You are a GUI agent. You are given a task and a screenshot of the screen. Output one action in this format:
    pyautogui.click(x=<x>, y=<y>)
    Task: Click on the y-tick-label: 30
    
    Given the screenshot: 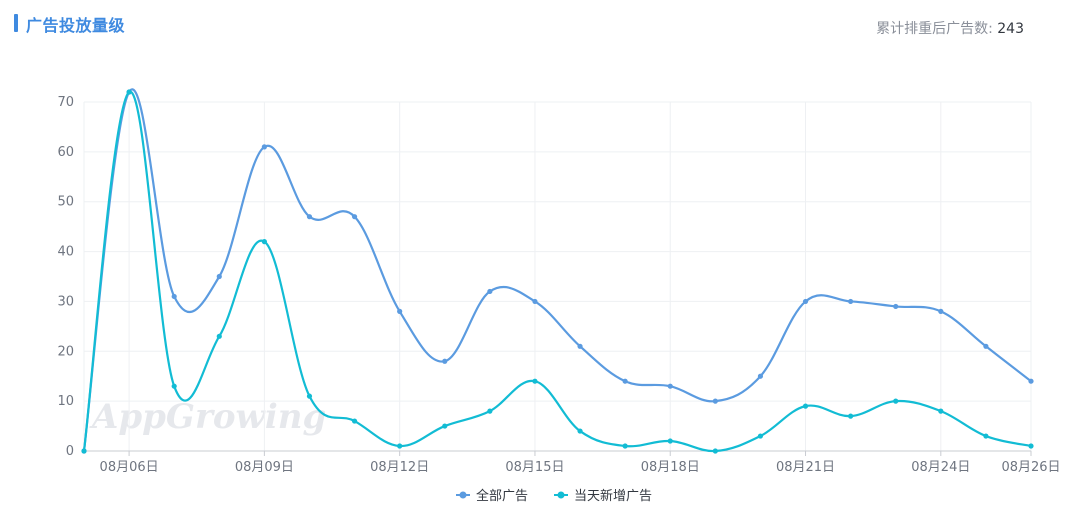 What is the action you would take?
    pyautogui.click(x=65, y=301)
    